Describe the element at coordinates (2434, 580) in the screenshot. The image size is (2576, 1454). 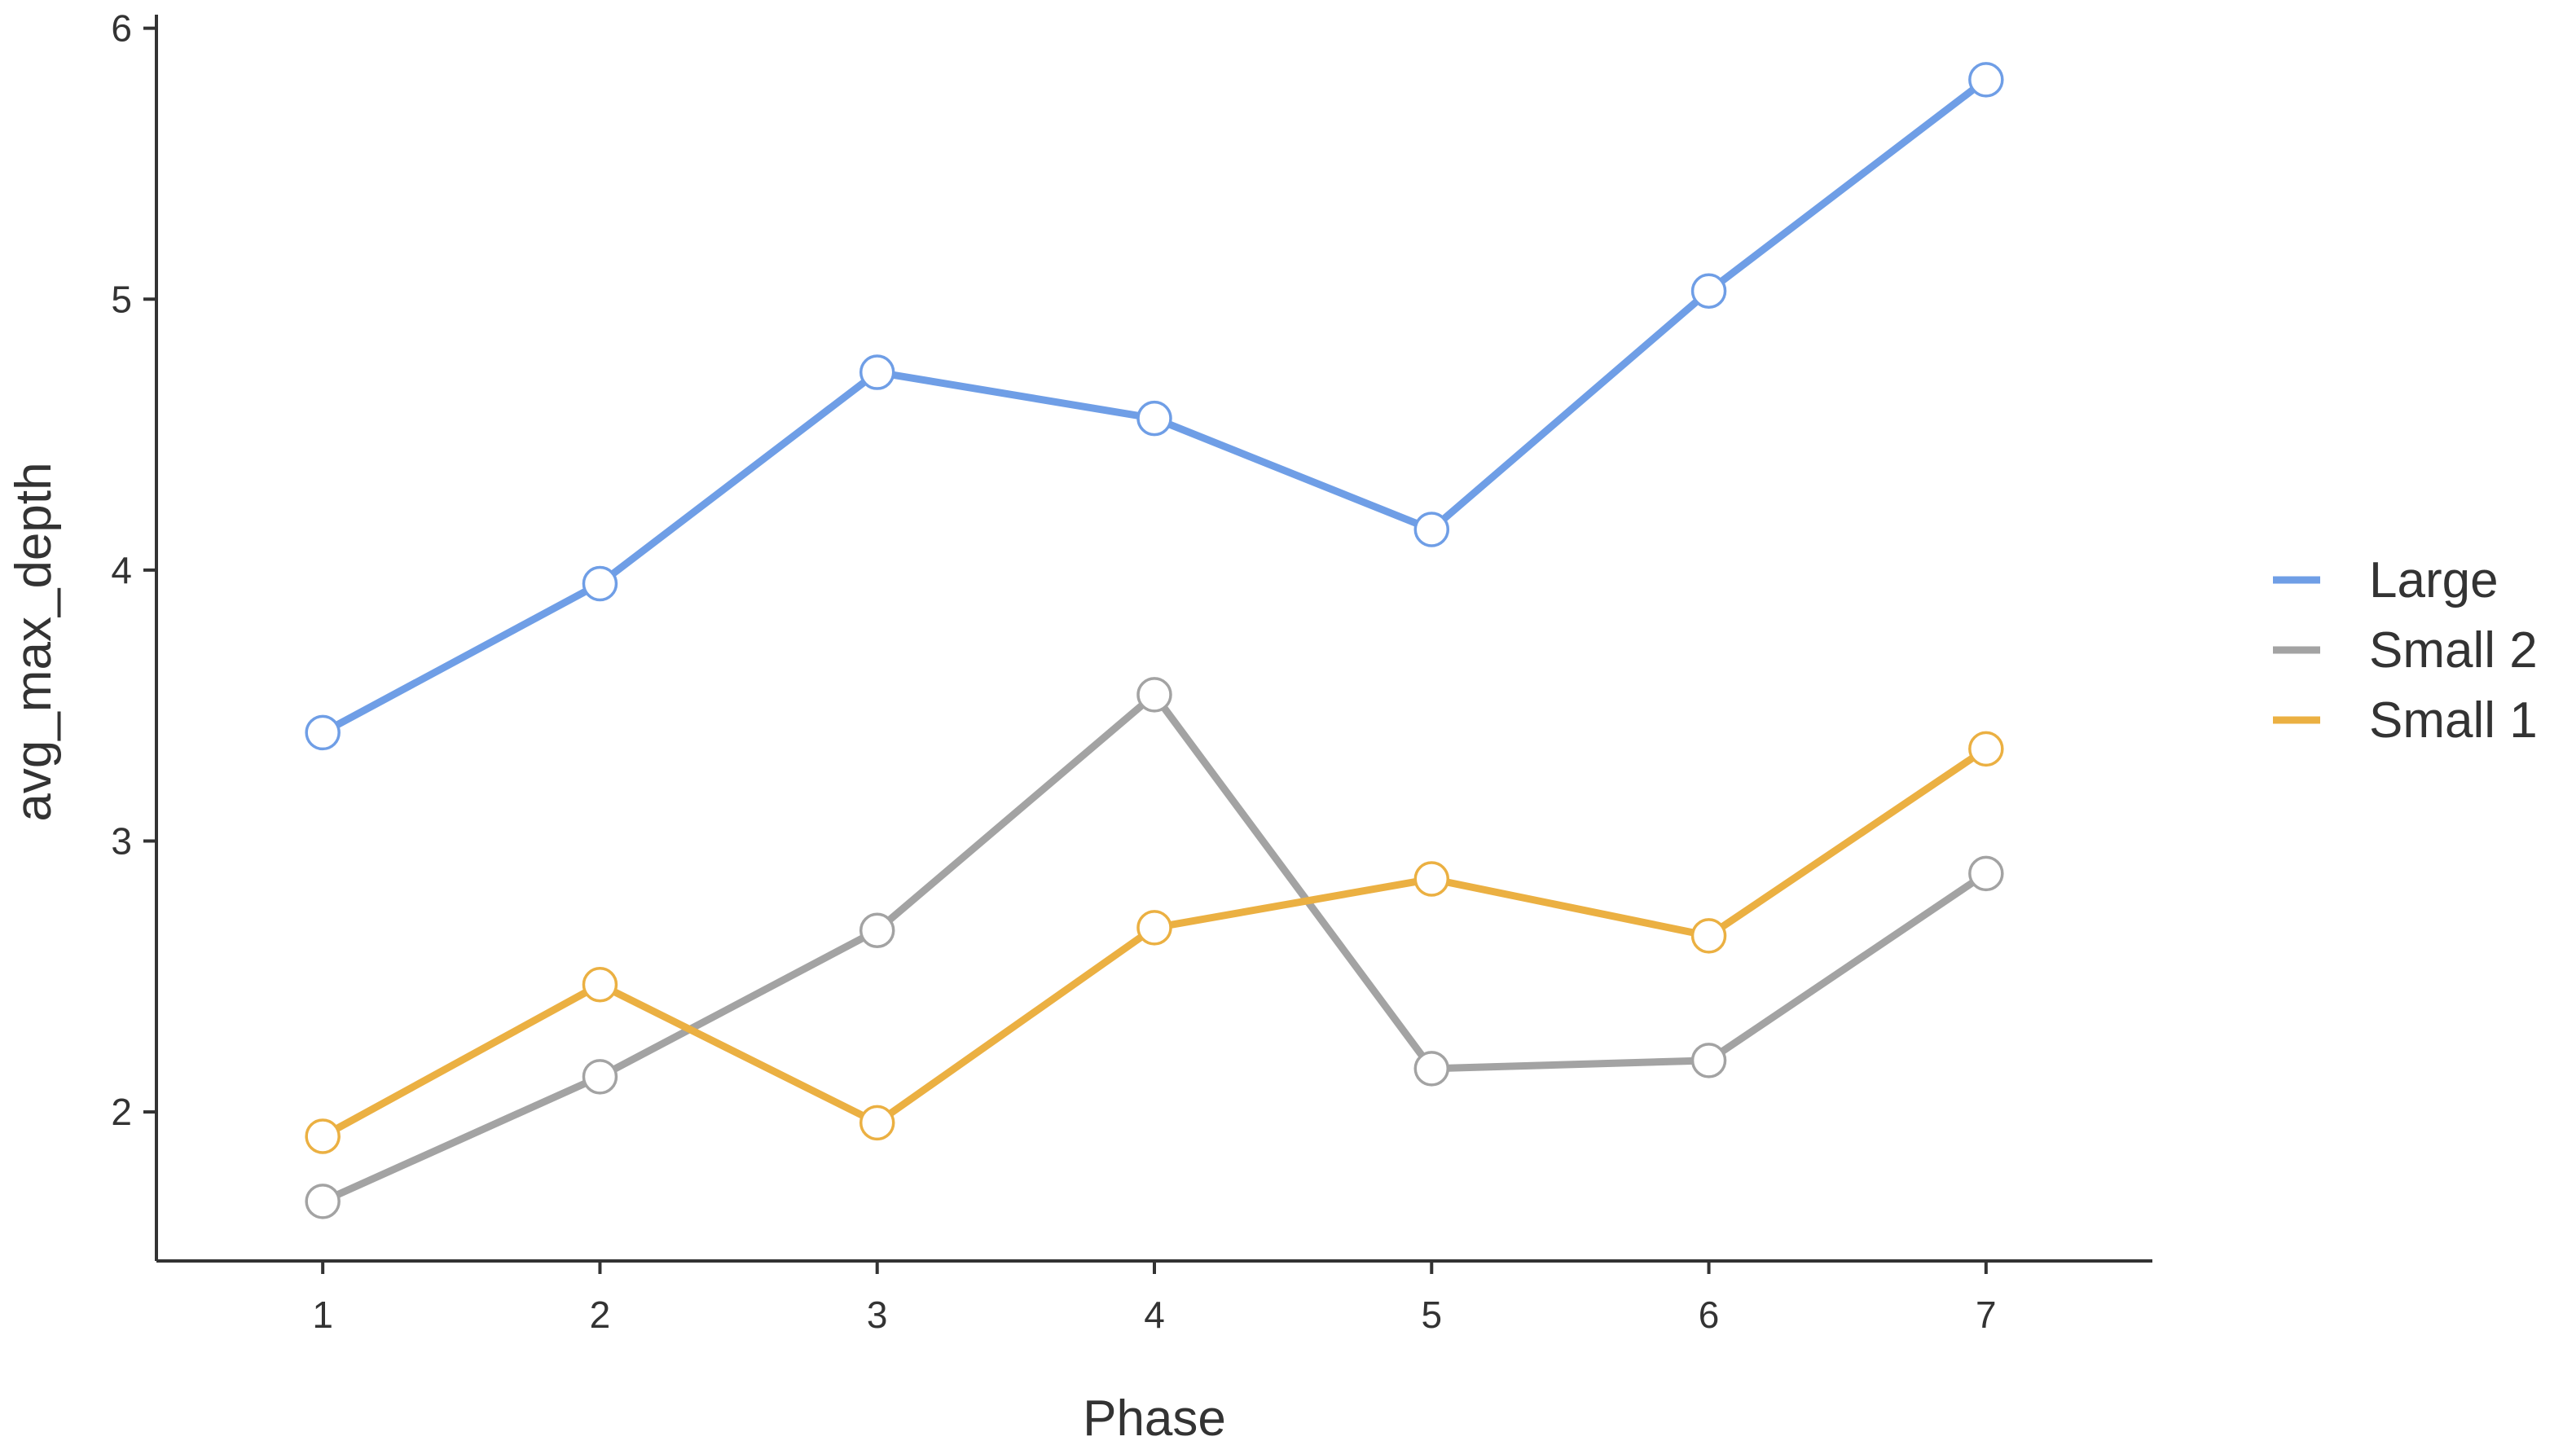
I see `legend-label: Large` at that location.